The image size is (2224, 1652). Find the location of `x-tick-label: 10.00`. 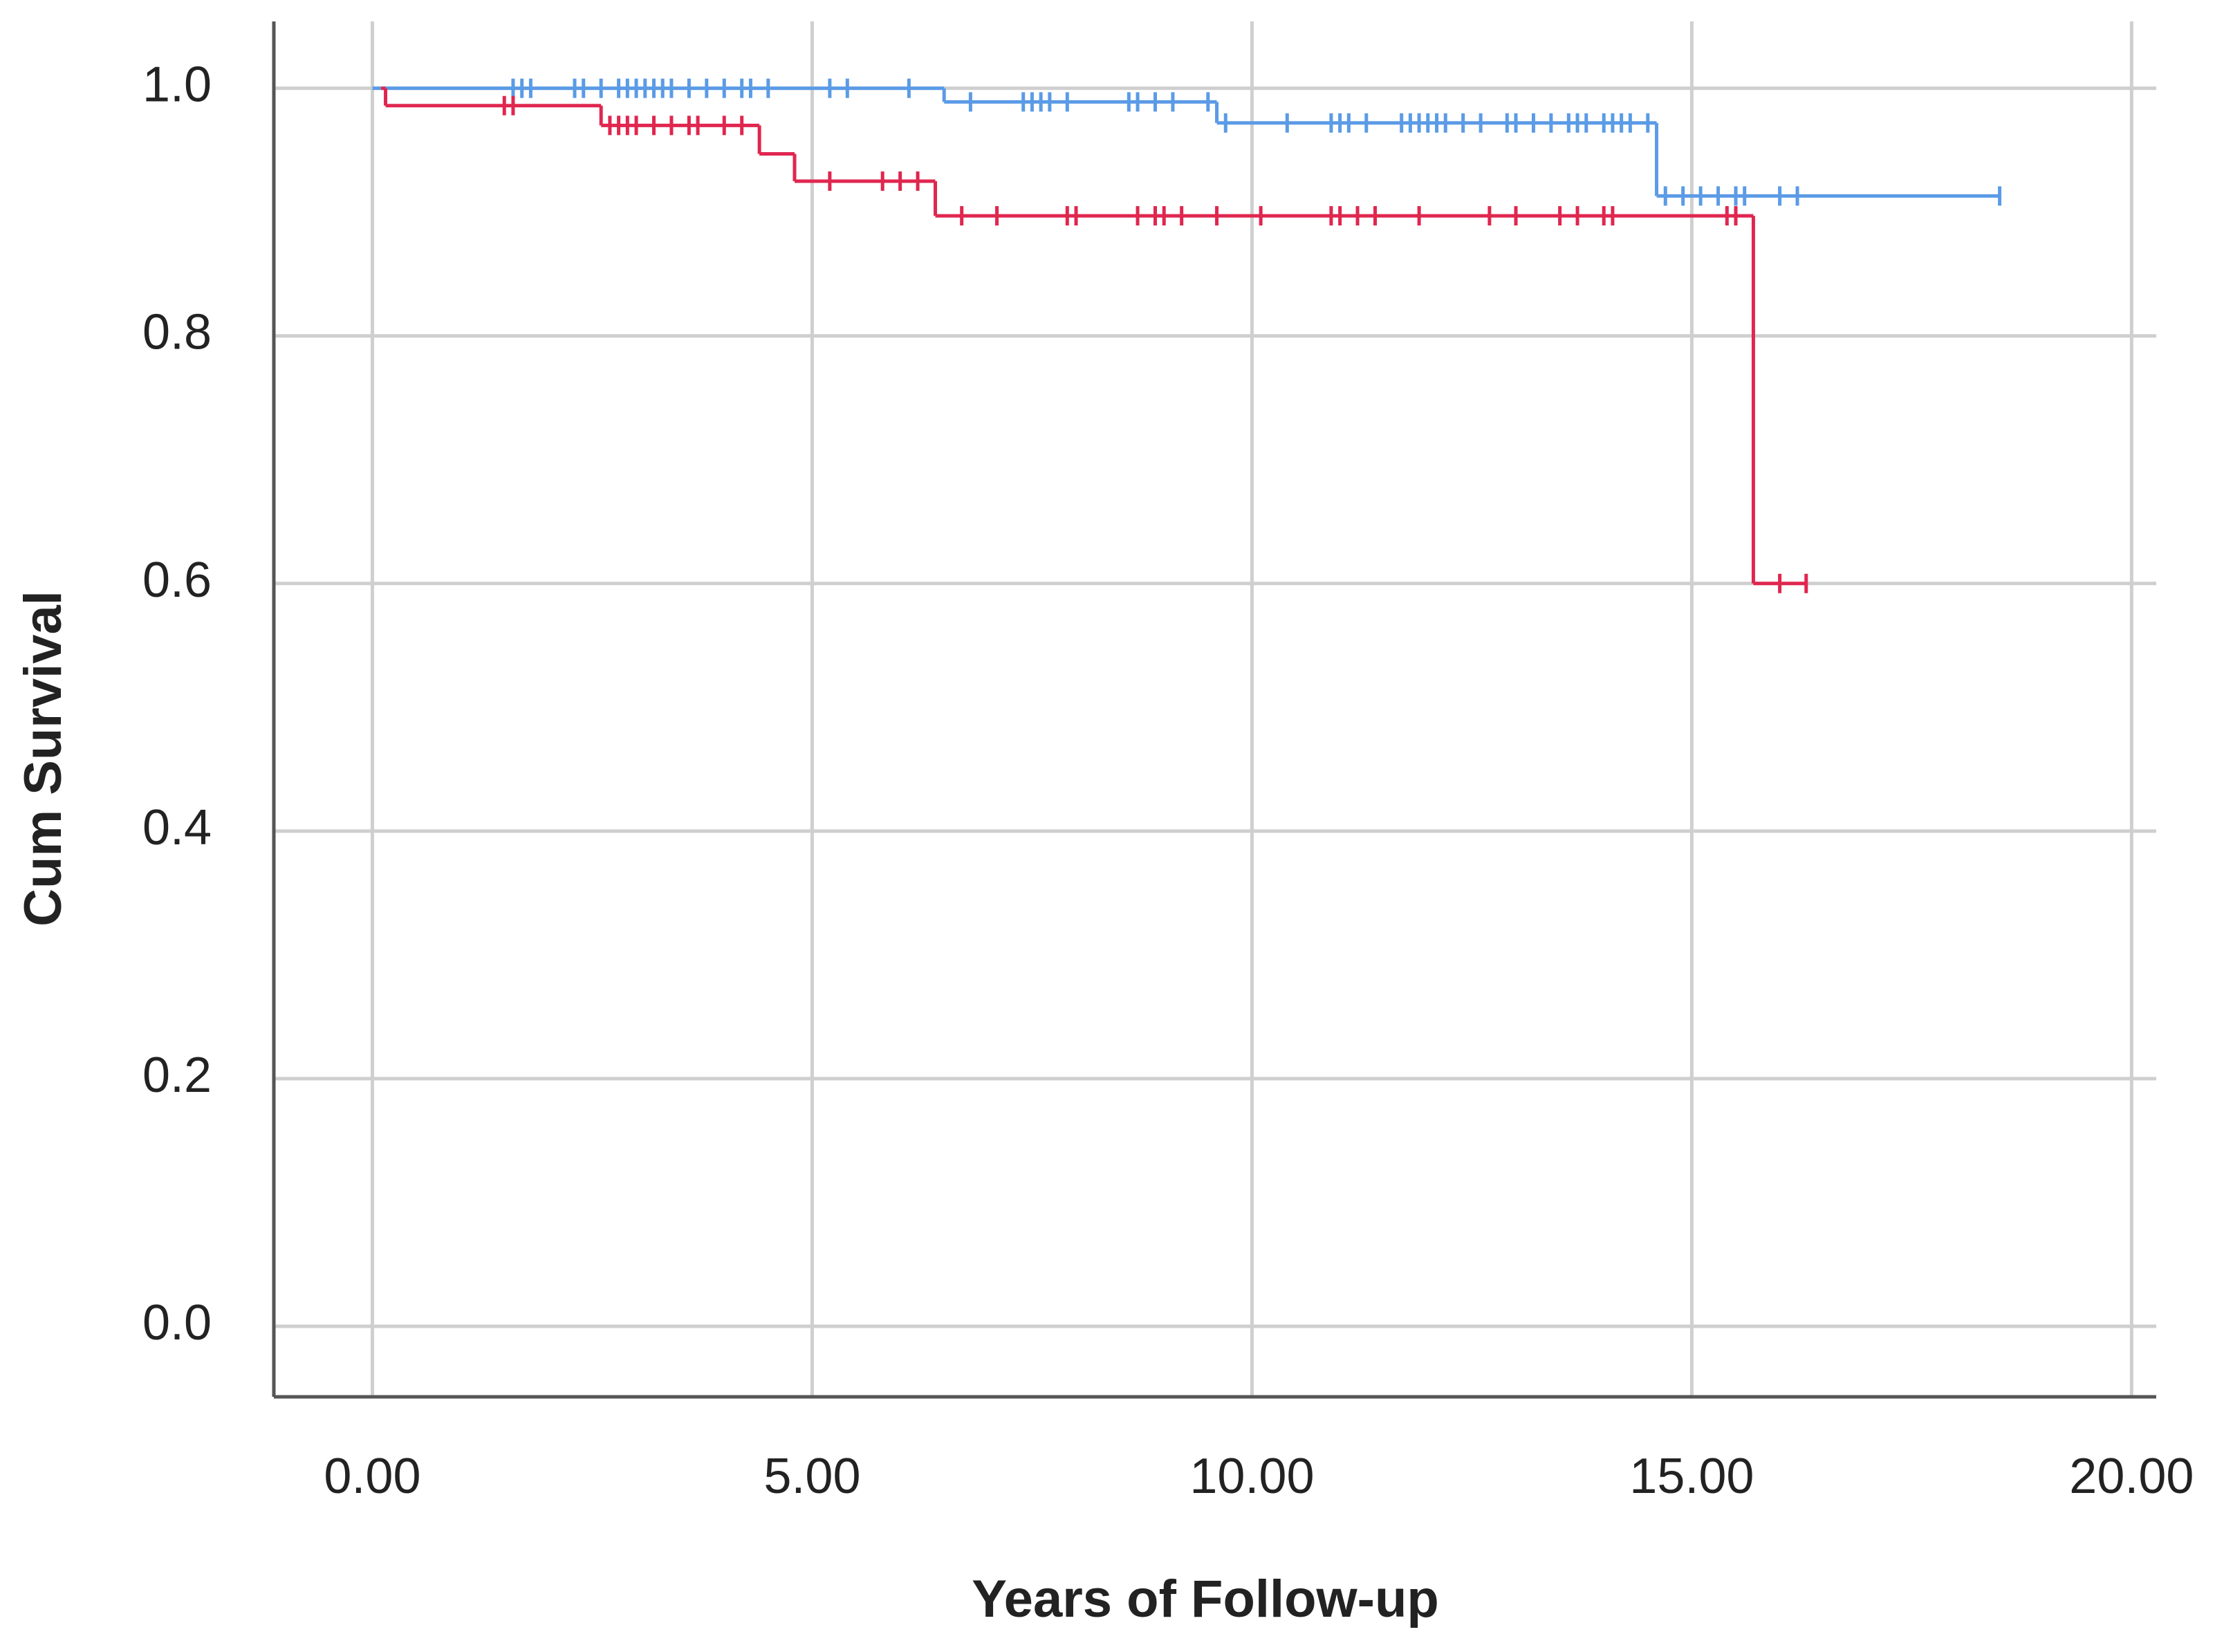

x-tick-label: 10.00 is located at coordinates (1251, 1477).